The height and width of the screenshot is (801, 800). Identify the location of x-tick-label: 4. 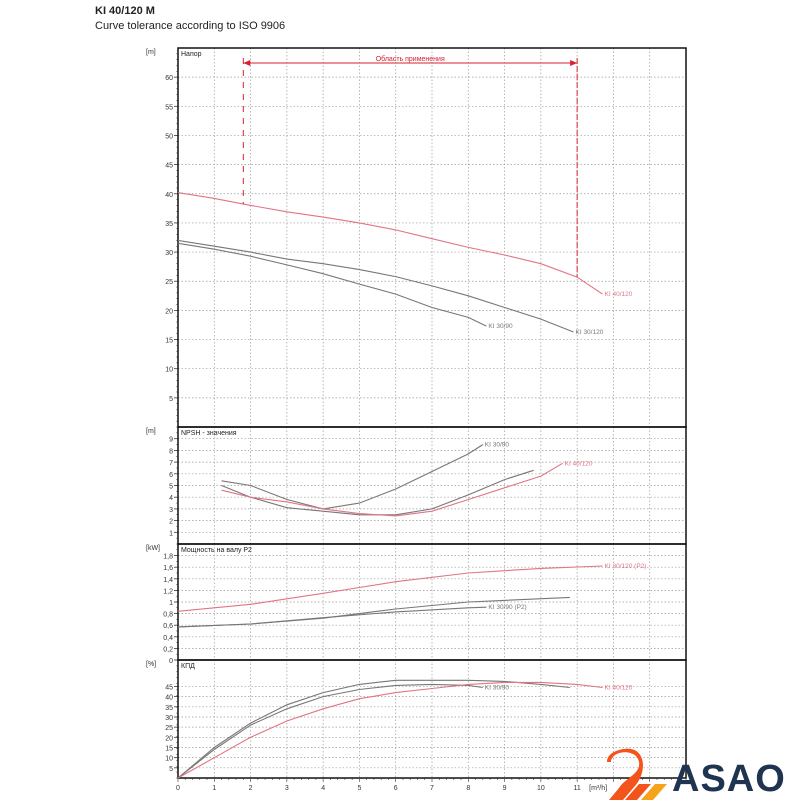
(323, 788).